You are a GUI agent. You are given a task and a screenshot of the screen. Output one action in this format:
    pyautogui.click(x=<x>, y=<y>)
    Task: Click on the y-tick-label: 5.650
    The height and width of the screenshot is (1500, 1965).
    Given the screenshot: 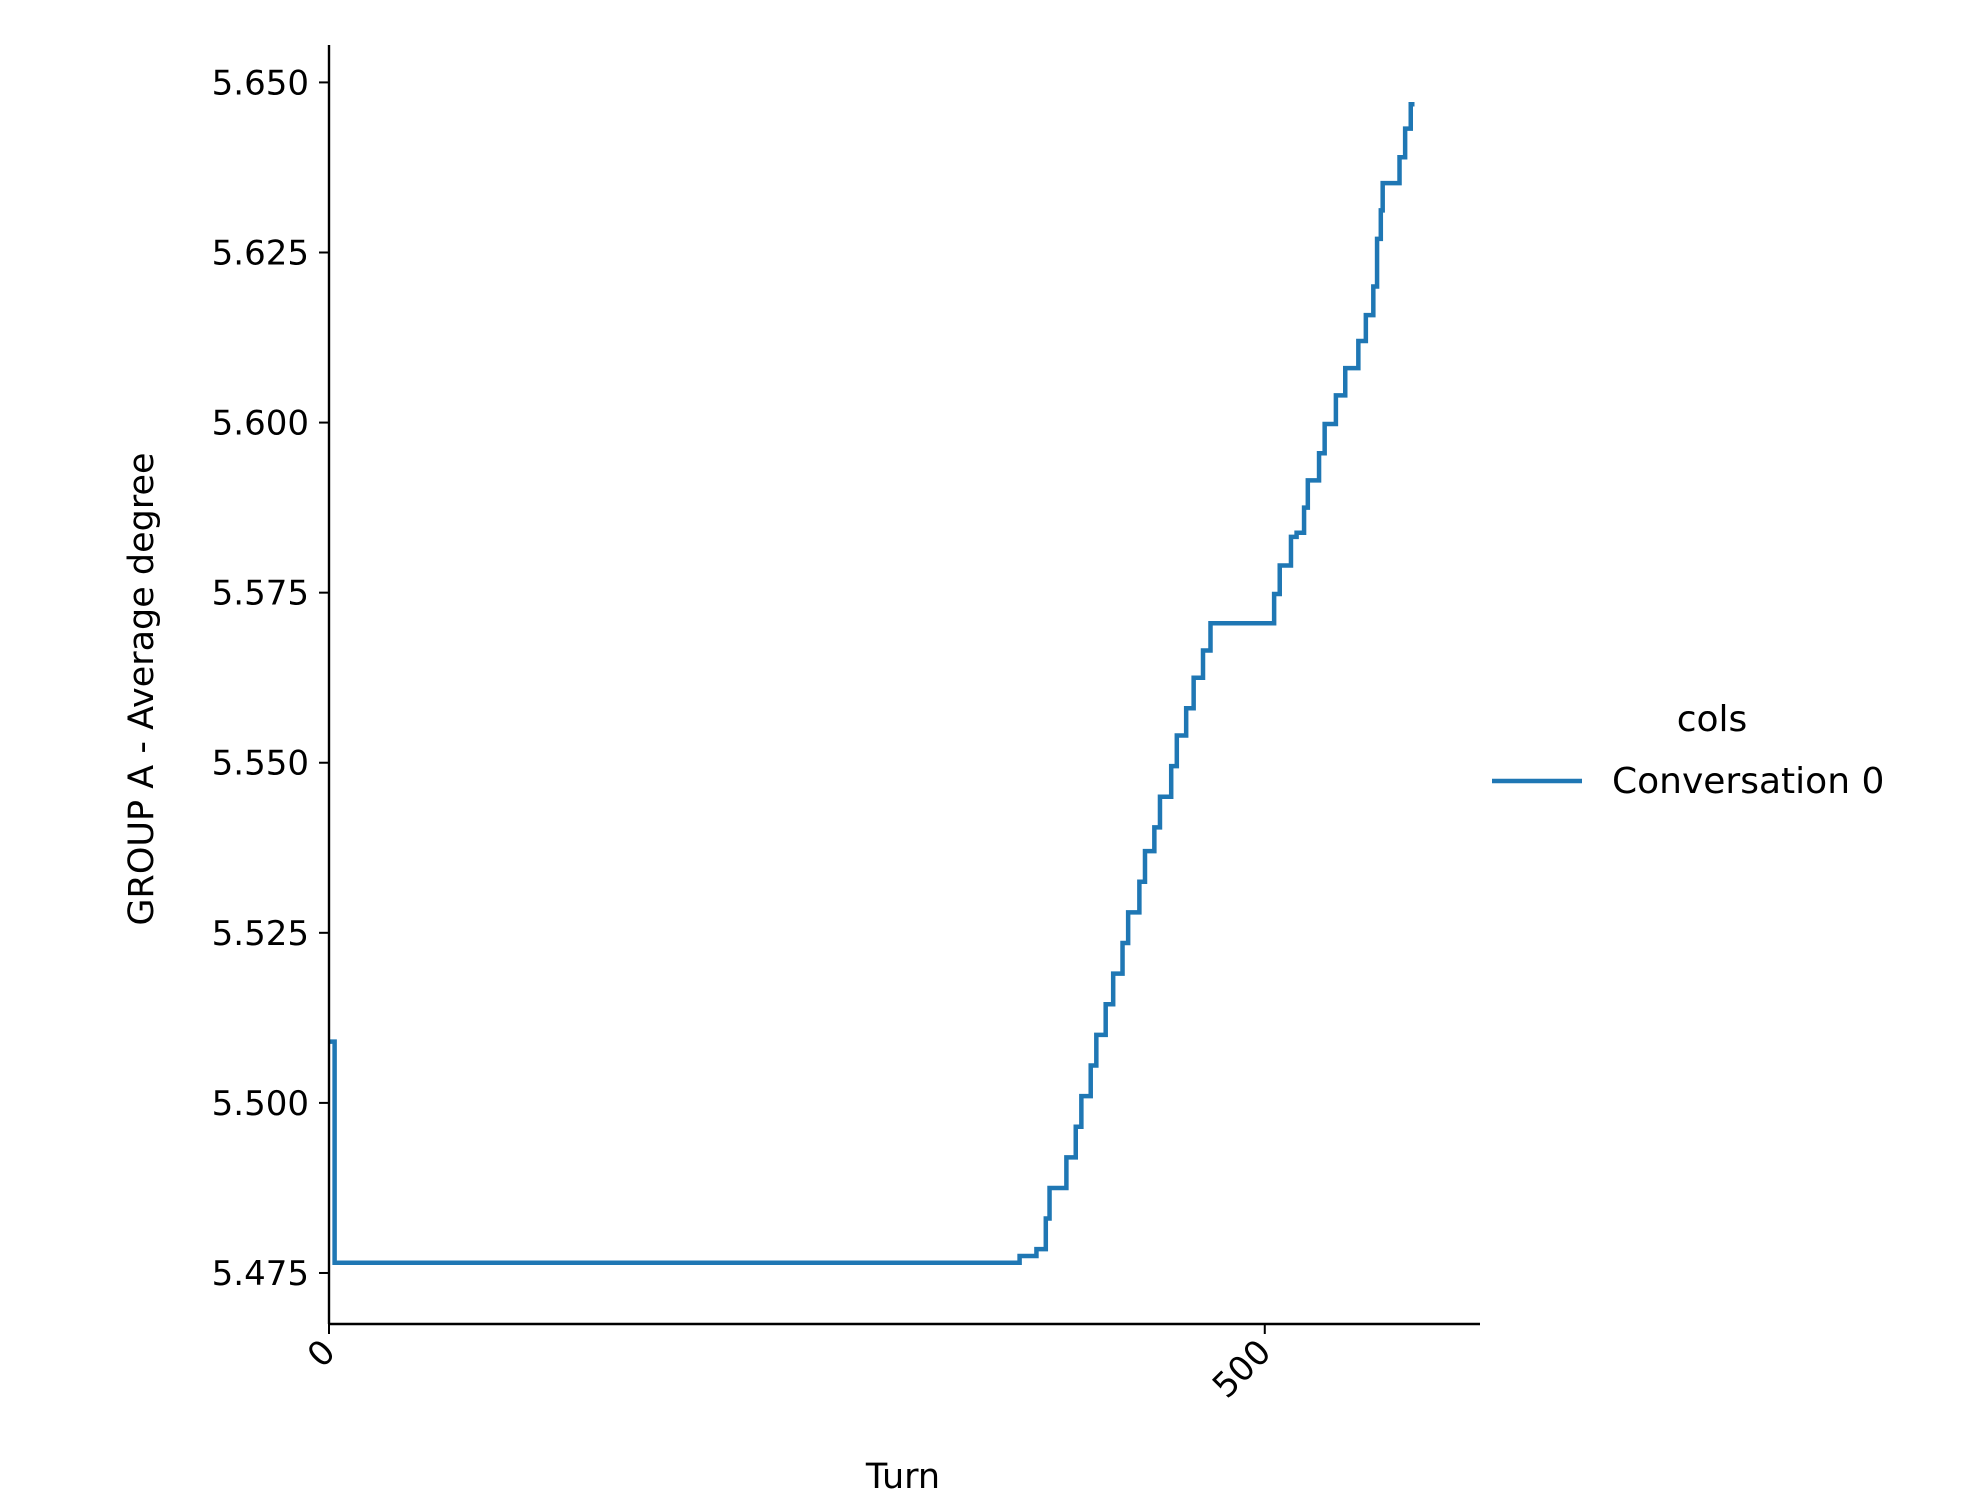 What is the action you would take?
    pyautogui.click(x=260, y=83)
    